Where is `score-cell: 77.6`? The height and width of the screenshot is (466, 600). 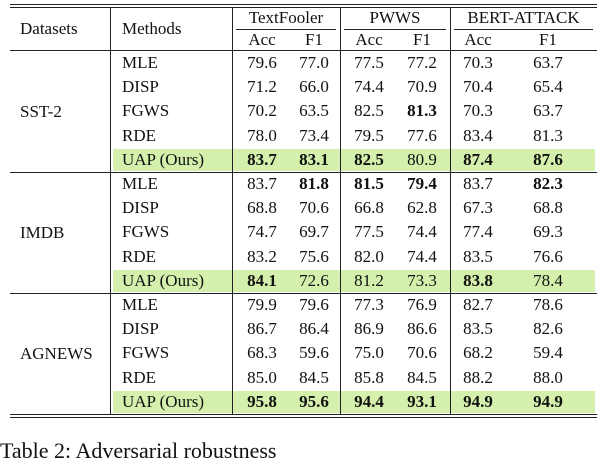
score-cell: 77.6 is located at coordinates (422, 135).